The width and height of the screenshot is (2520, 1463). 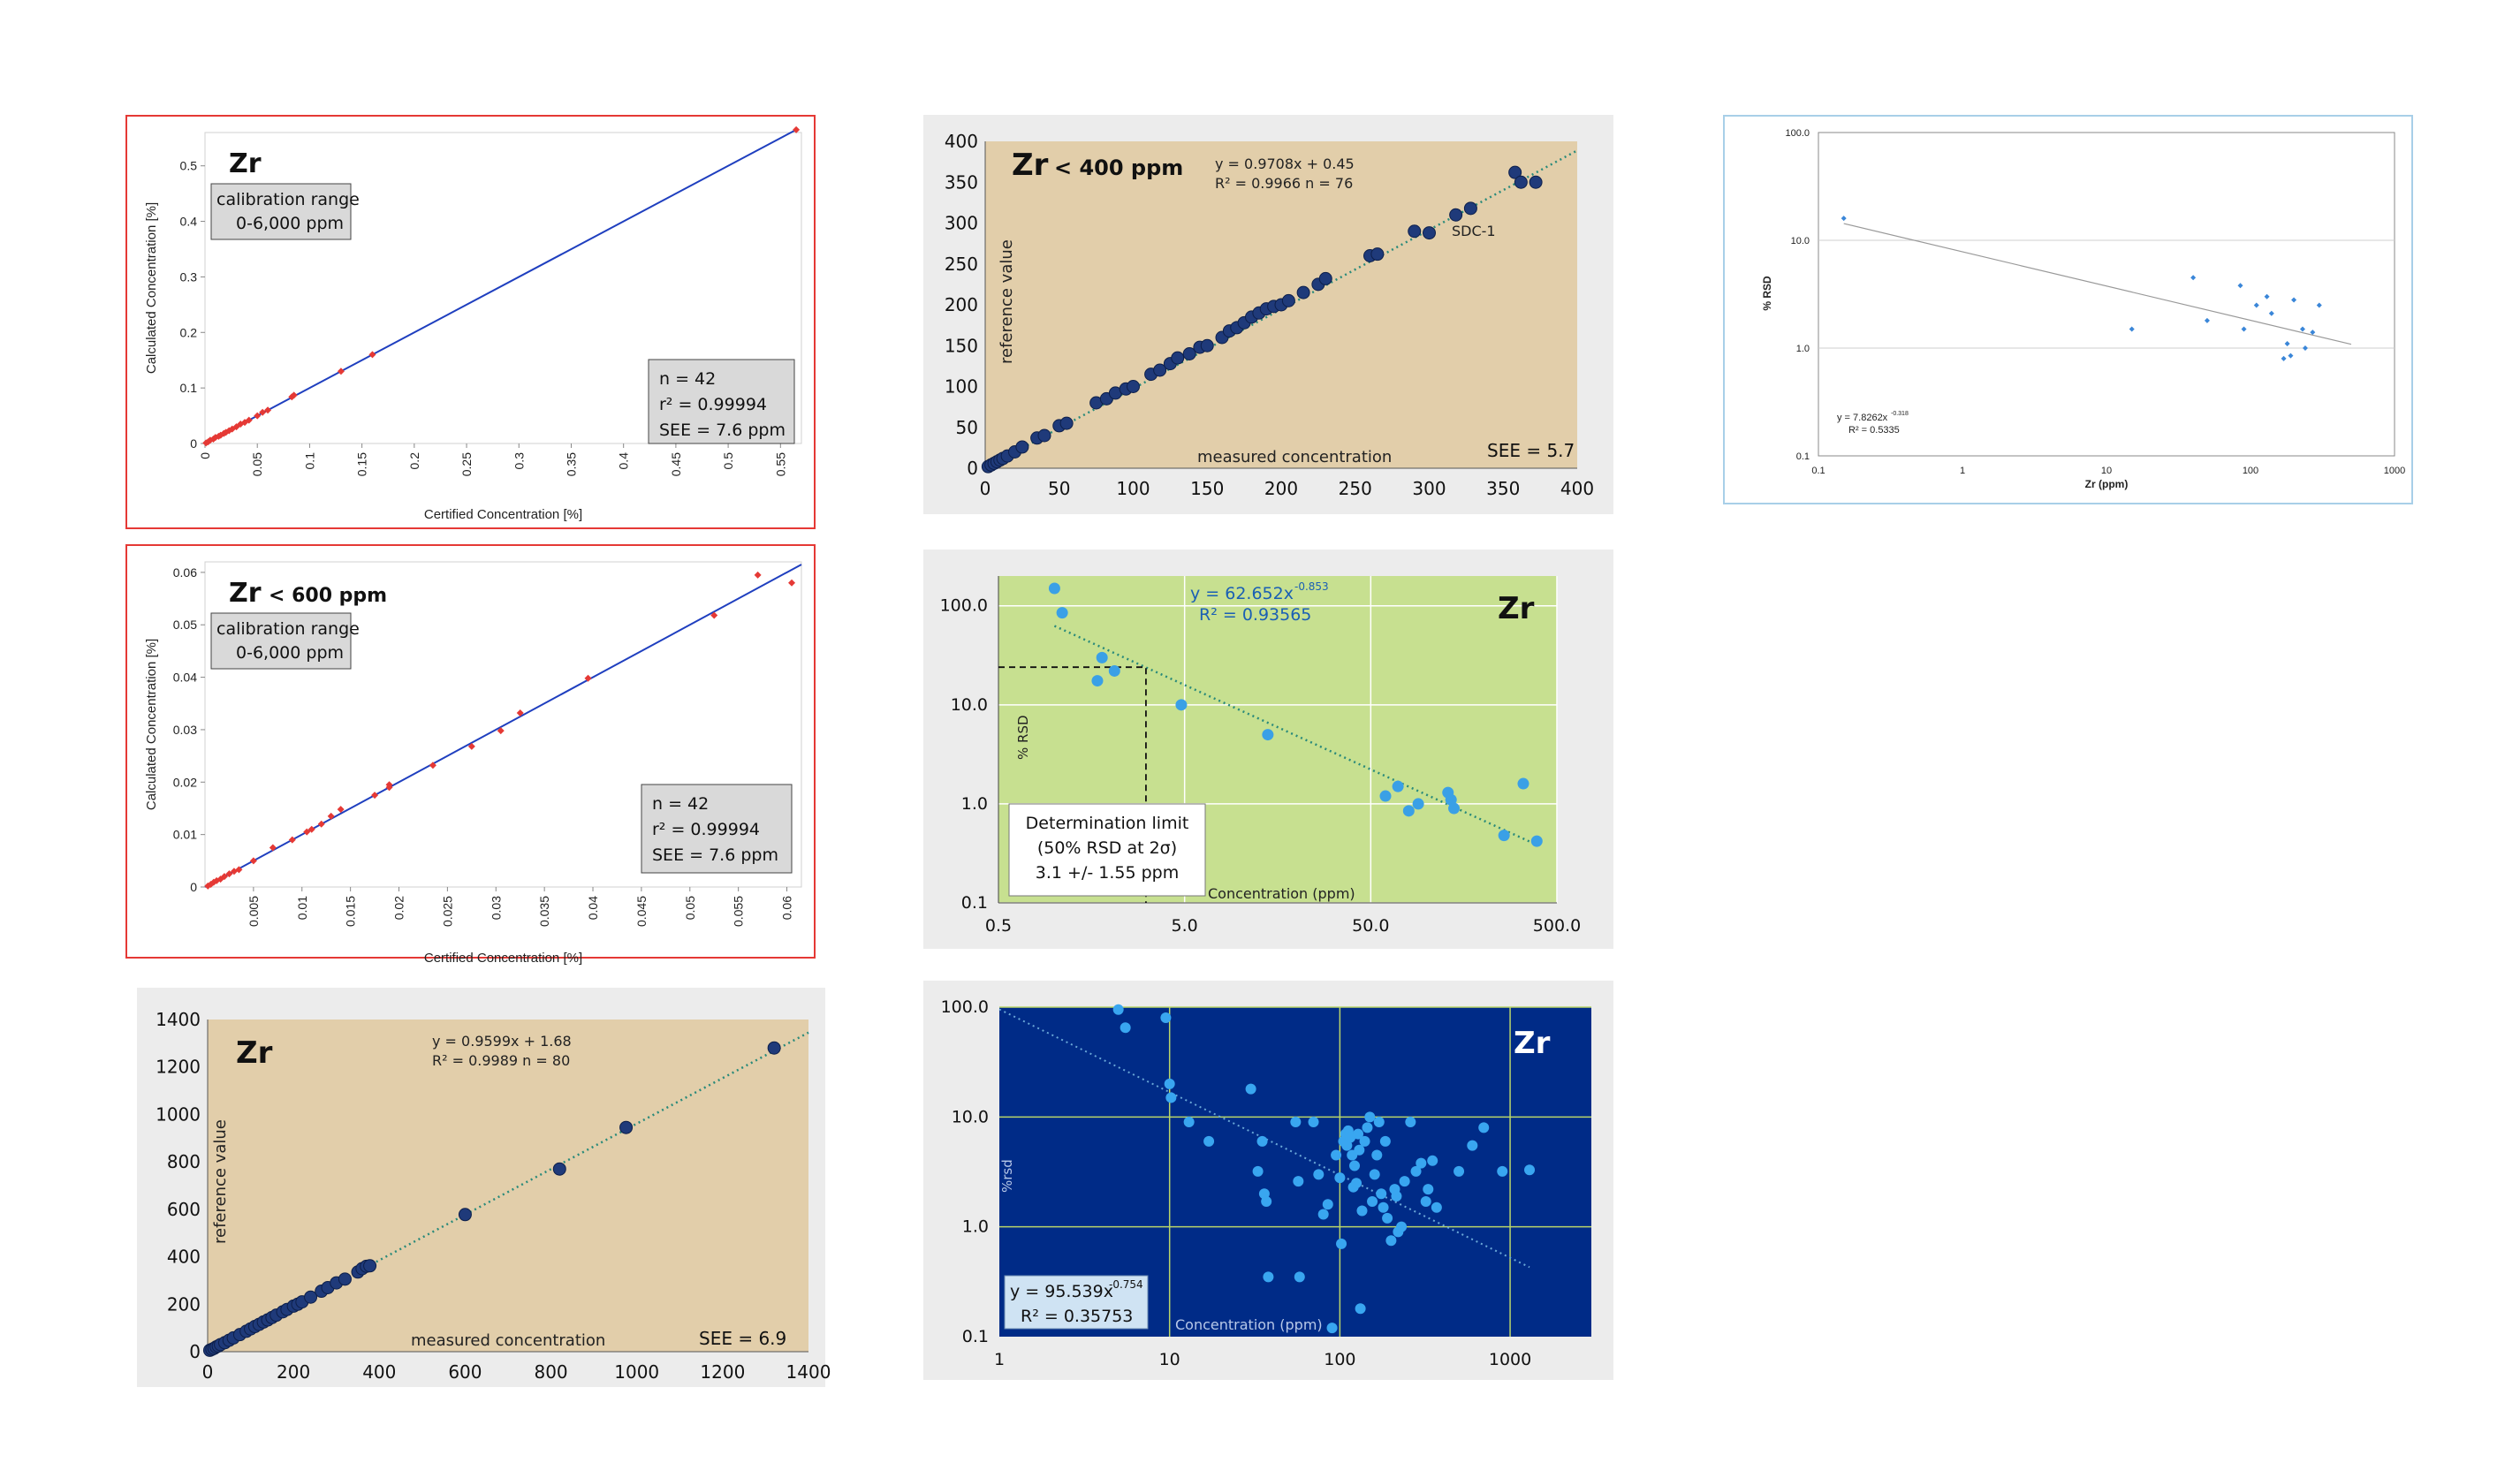 What do you see at coordinates (151, 288) in the screenshot?
I see `y-axis-label: Calculated Concentration [%]` at bounding box center [151, 288].